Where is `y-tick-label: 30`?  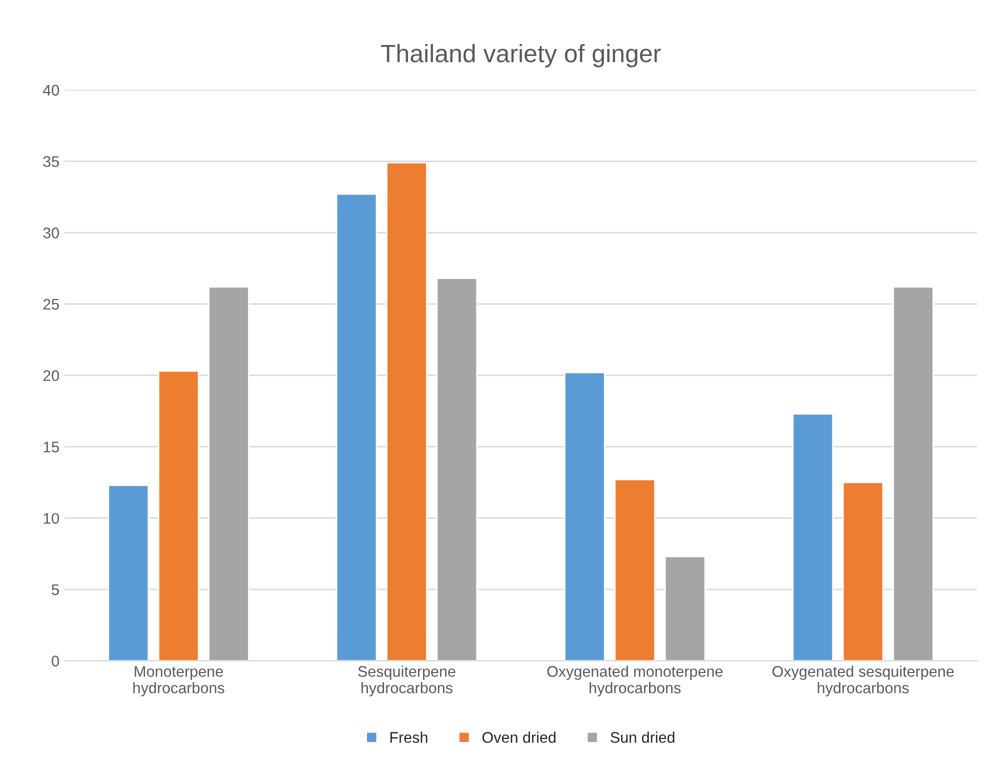 y-tick-label: 30 is located at coordinates (51, 233).